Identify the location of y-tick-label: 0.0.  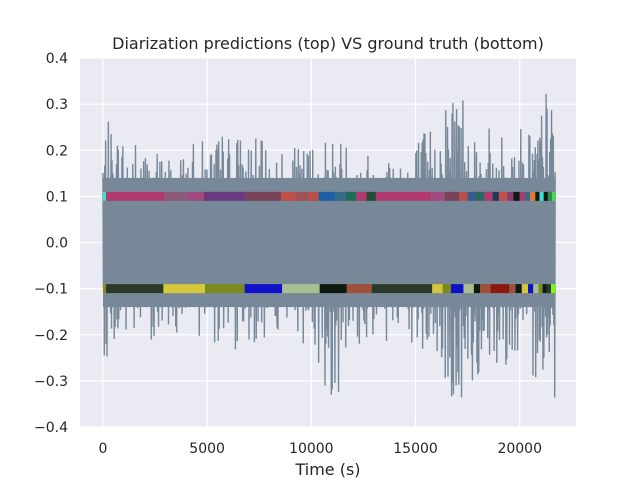
(57, 244).